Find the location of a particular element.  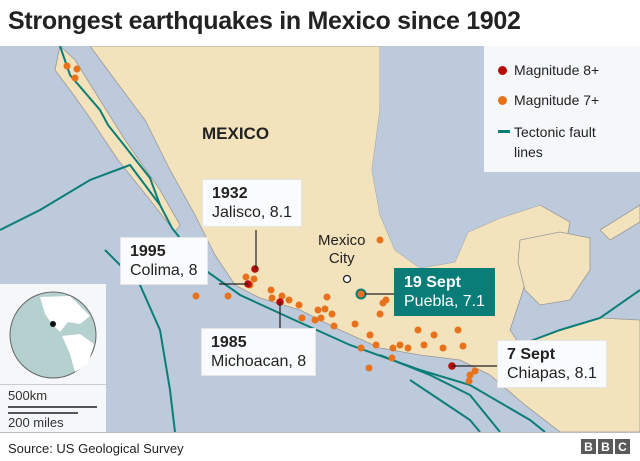

bbc-logo: B B C is located at coordinates (605, 446).